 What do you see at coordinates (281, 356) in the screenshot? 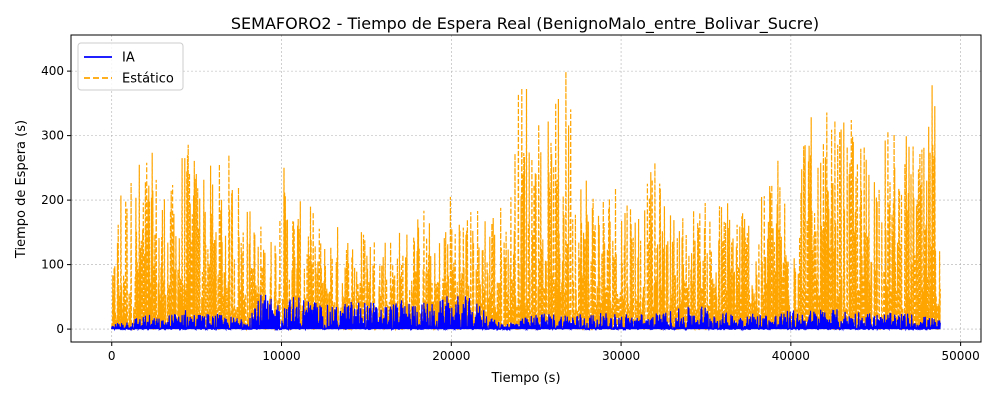
I see `x-tick-label: 10000` at bounding box center [281, 356].